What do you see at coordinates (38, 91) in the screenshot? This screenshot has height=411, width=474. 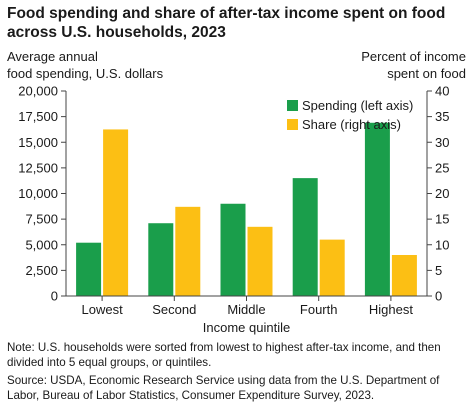 I see `left-axis-tick-label: 20,000` at bounding box center [38, 91].